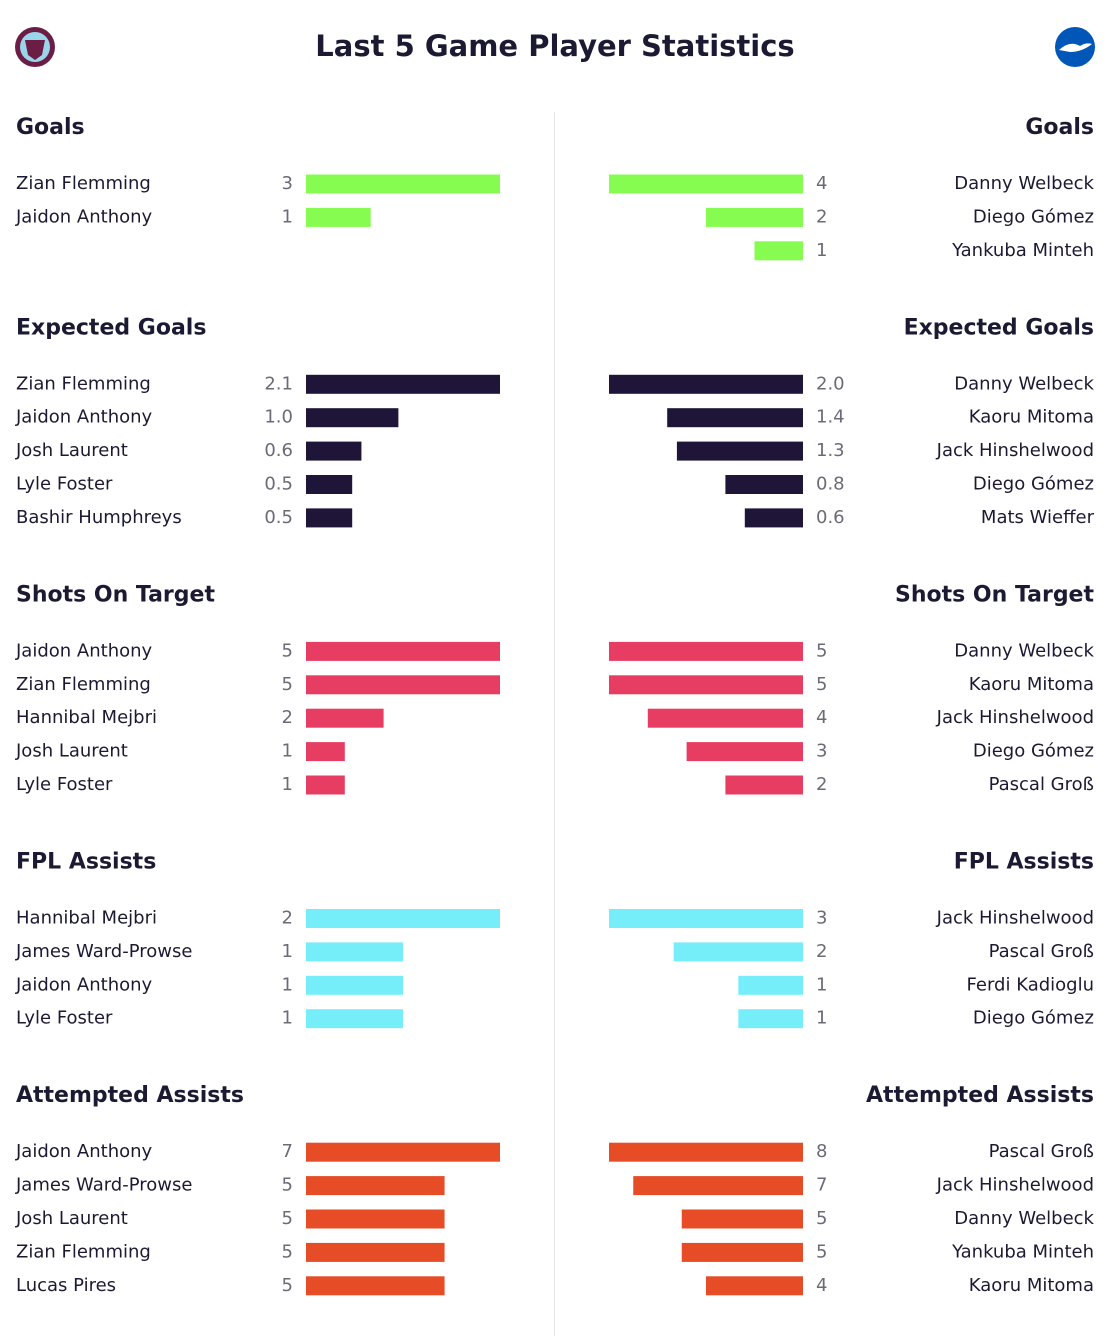 This screenshot has height=1336, width=1120. I want to click on player-name: Hannibal Mejbri, so click(86, 918).